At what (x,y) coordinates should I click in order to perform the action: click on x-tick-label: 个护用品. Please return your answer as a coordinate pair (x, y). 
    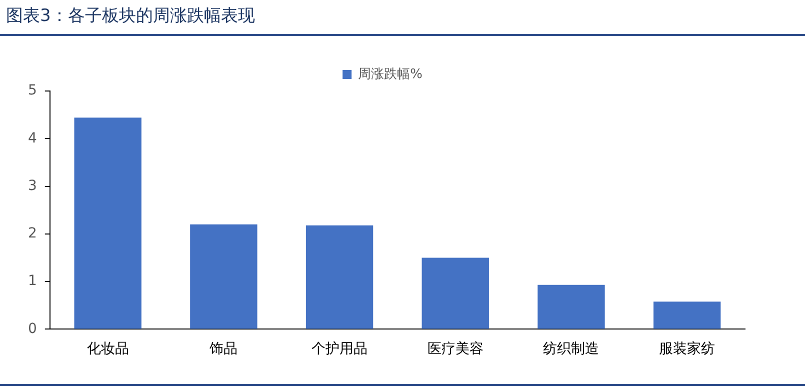
    Looking at the image, I should click on (340, 349).